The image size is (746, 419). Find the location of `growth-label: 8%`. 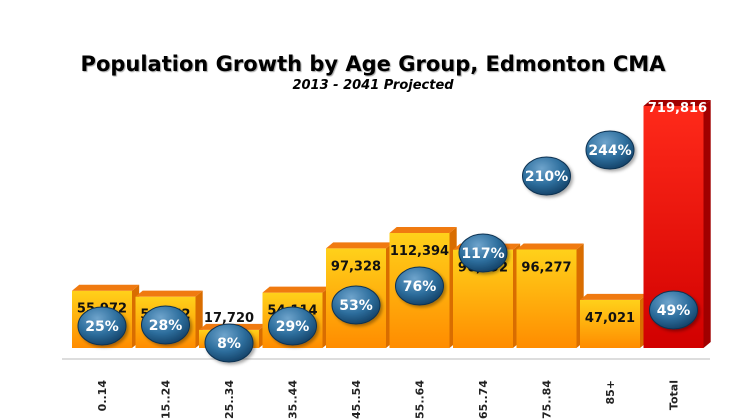

growth-label: 8% is located at coordinates (229, 344).